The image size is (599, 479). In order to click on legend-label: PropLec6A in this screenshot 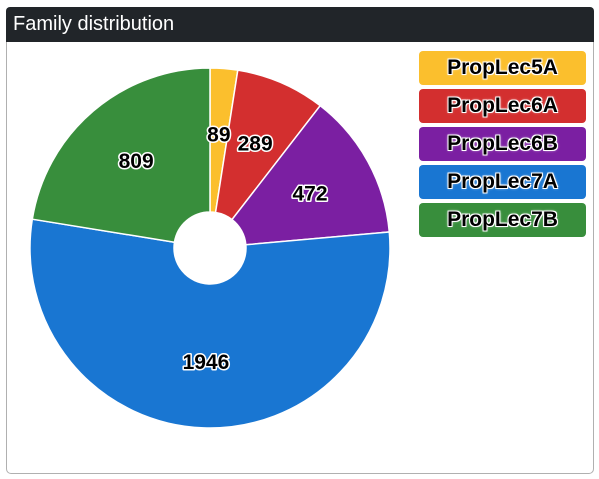, I will do `click(502, 105)`.